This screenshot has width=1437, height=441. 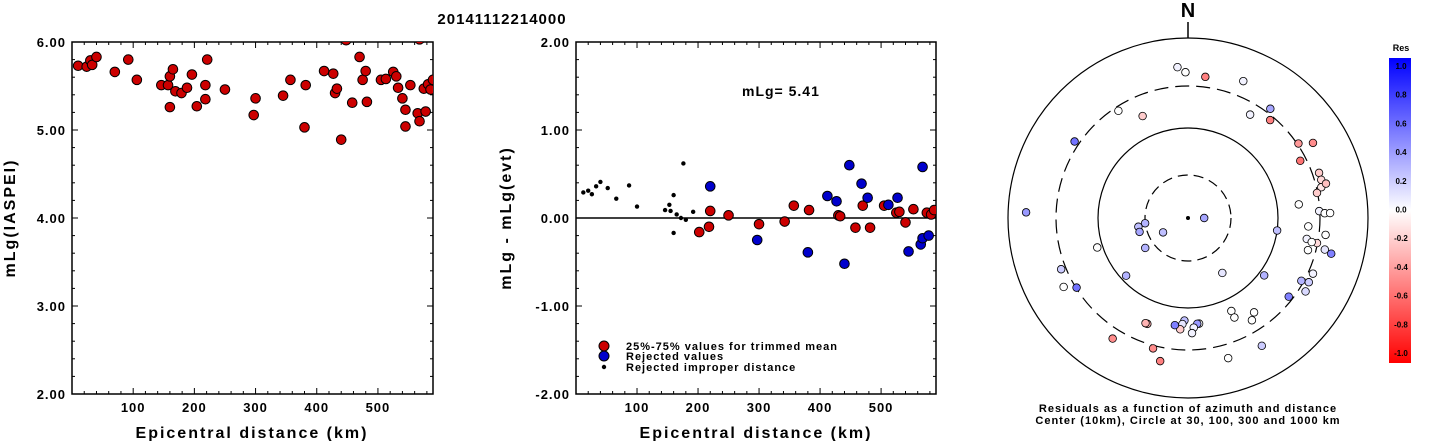 What do you see at coordinates (759, 407) in the screenshot?
I see `panel2-x-tick-label: 300` at bounding box center [759, 407].